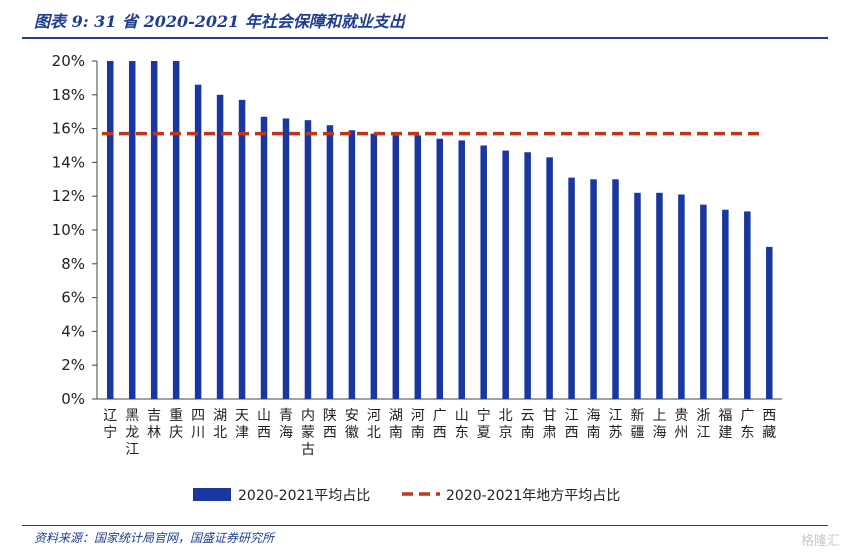  Describe the element at coordinates (68, 61) in the screenshot. I see `y-tick-label: 20%` at that location.